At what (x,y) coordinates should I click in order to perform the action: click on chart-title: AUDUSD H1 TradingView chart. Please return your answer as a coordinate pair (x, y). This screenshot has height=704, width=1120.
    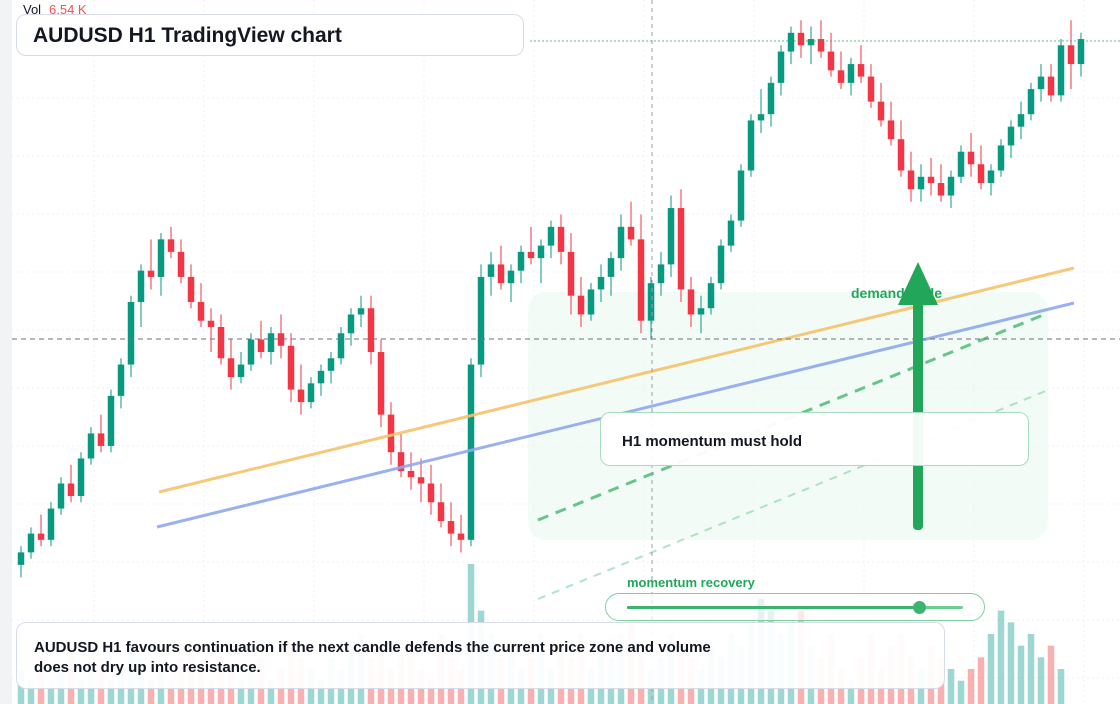
    Looking at the image, I should click on (187, 35).